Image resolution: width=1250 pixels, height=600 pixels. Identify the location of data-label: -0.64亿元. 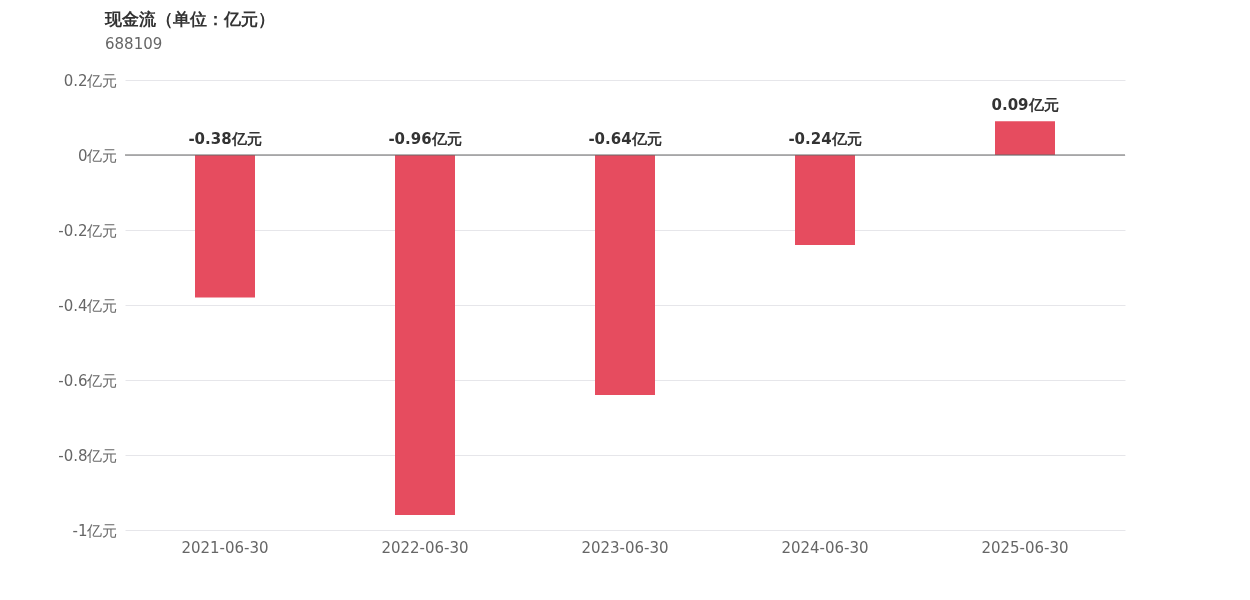
(625, 139).